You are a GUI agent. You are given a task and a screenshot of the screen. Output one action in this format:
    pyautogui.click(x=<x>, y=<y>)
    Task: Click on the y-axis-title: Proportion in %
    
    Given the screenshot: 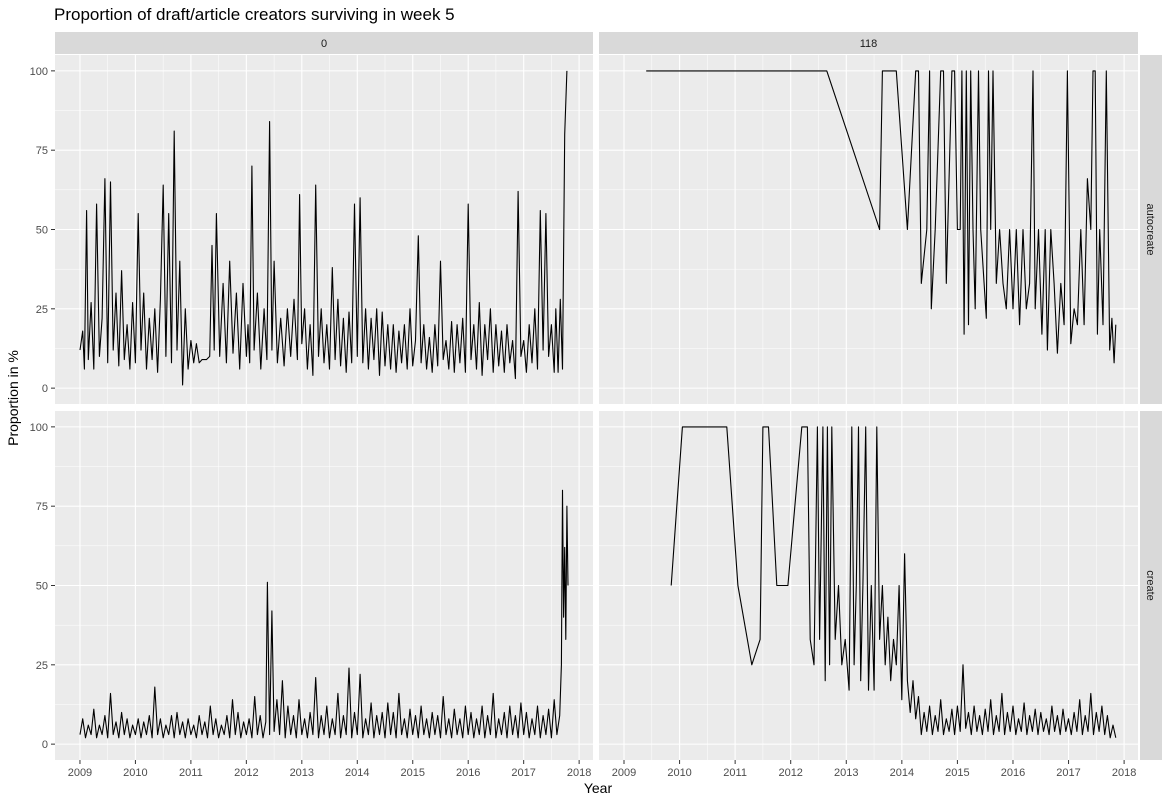 What is the action you would take?
    pyautogui.click(x=13, y=398)
    